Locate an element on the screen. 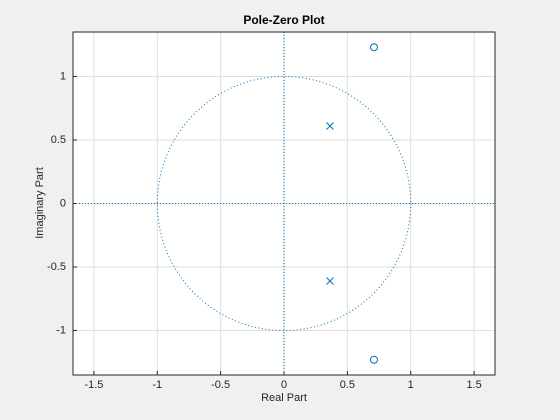 The image size is (560, 420). y-tick-label: -0.5 is located at coordinates (56, 267).